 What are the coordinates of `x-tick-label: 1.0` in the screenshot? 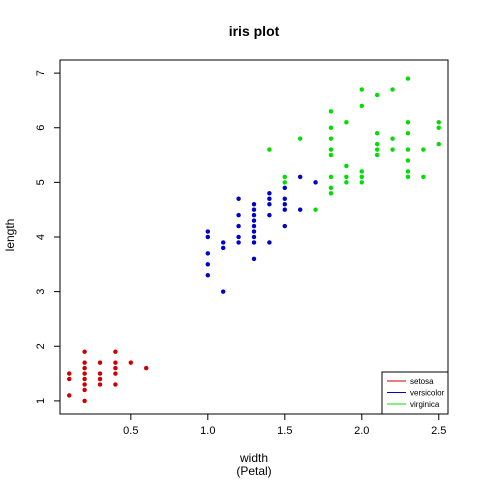 It's located at (207, 431).